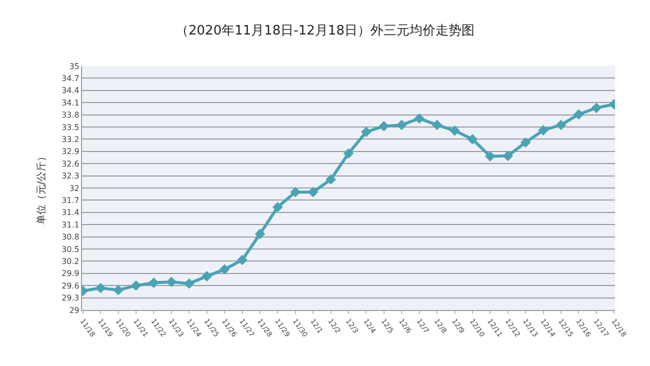 The height and width of the screenshot is (366, 650). What do you see at coordinates (71, 151) in the screenshot?
I see `y-tick-label: 32.9` at bounding box center [71, 151].